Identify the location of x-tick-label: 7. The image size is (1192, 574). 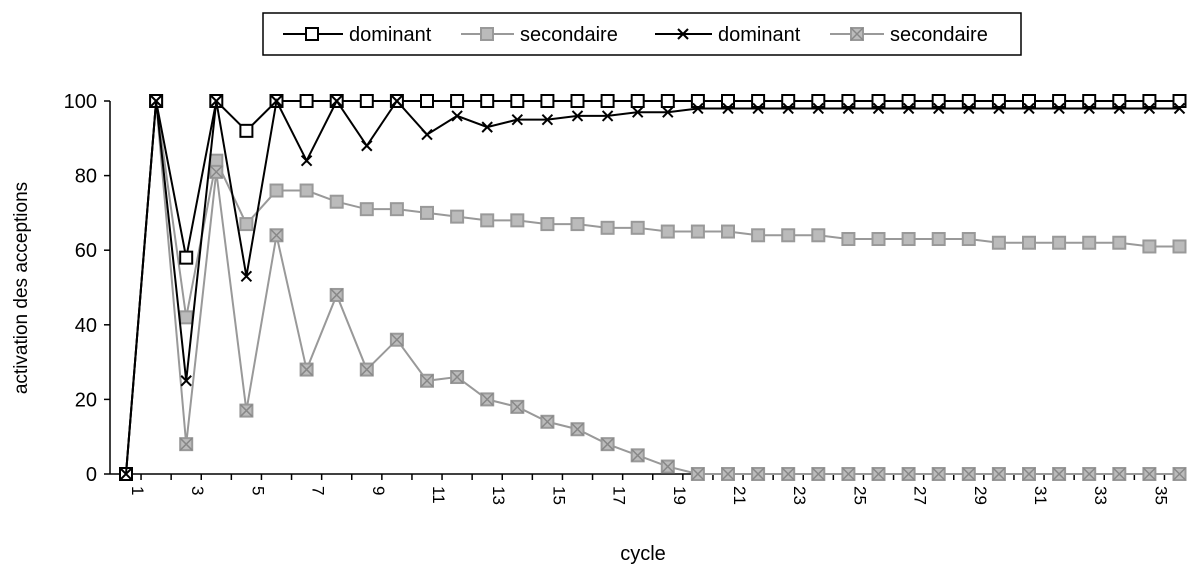
(318, 490).